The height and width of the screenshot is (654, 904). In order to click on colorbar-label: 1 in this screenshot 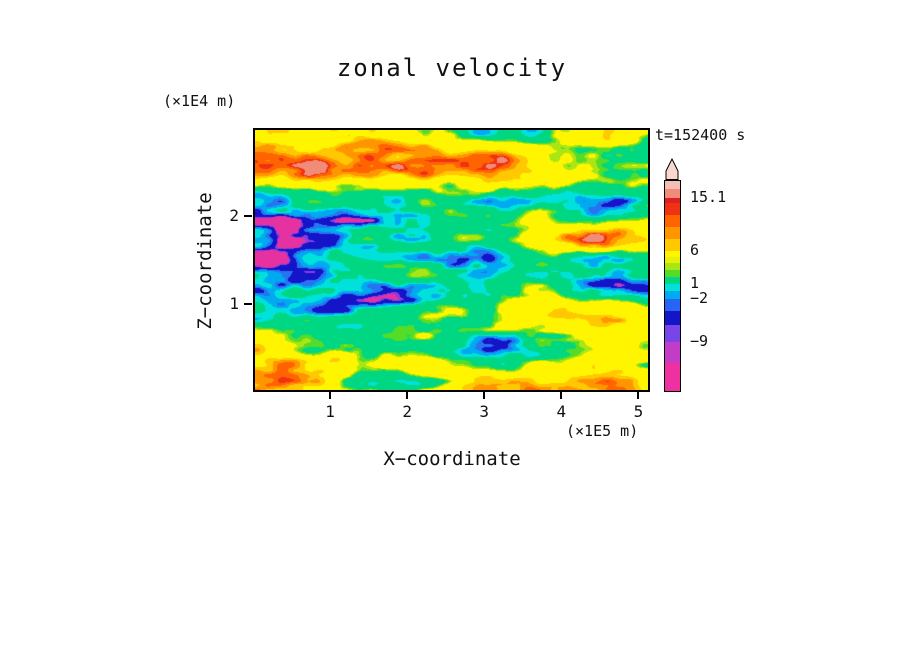, I will do `click(695, 282)`.